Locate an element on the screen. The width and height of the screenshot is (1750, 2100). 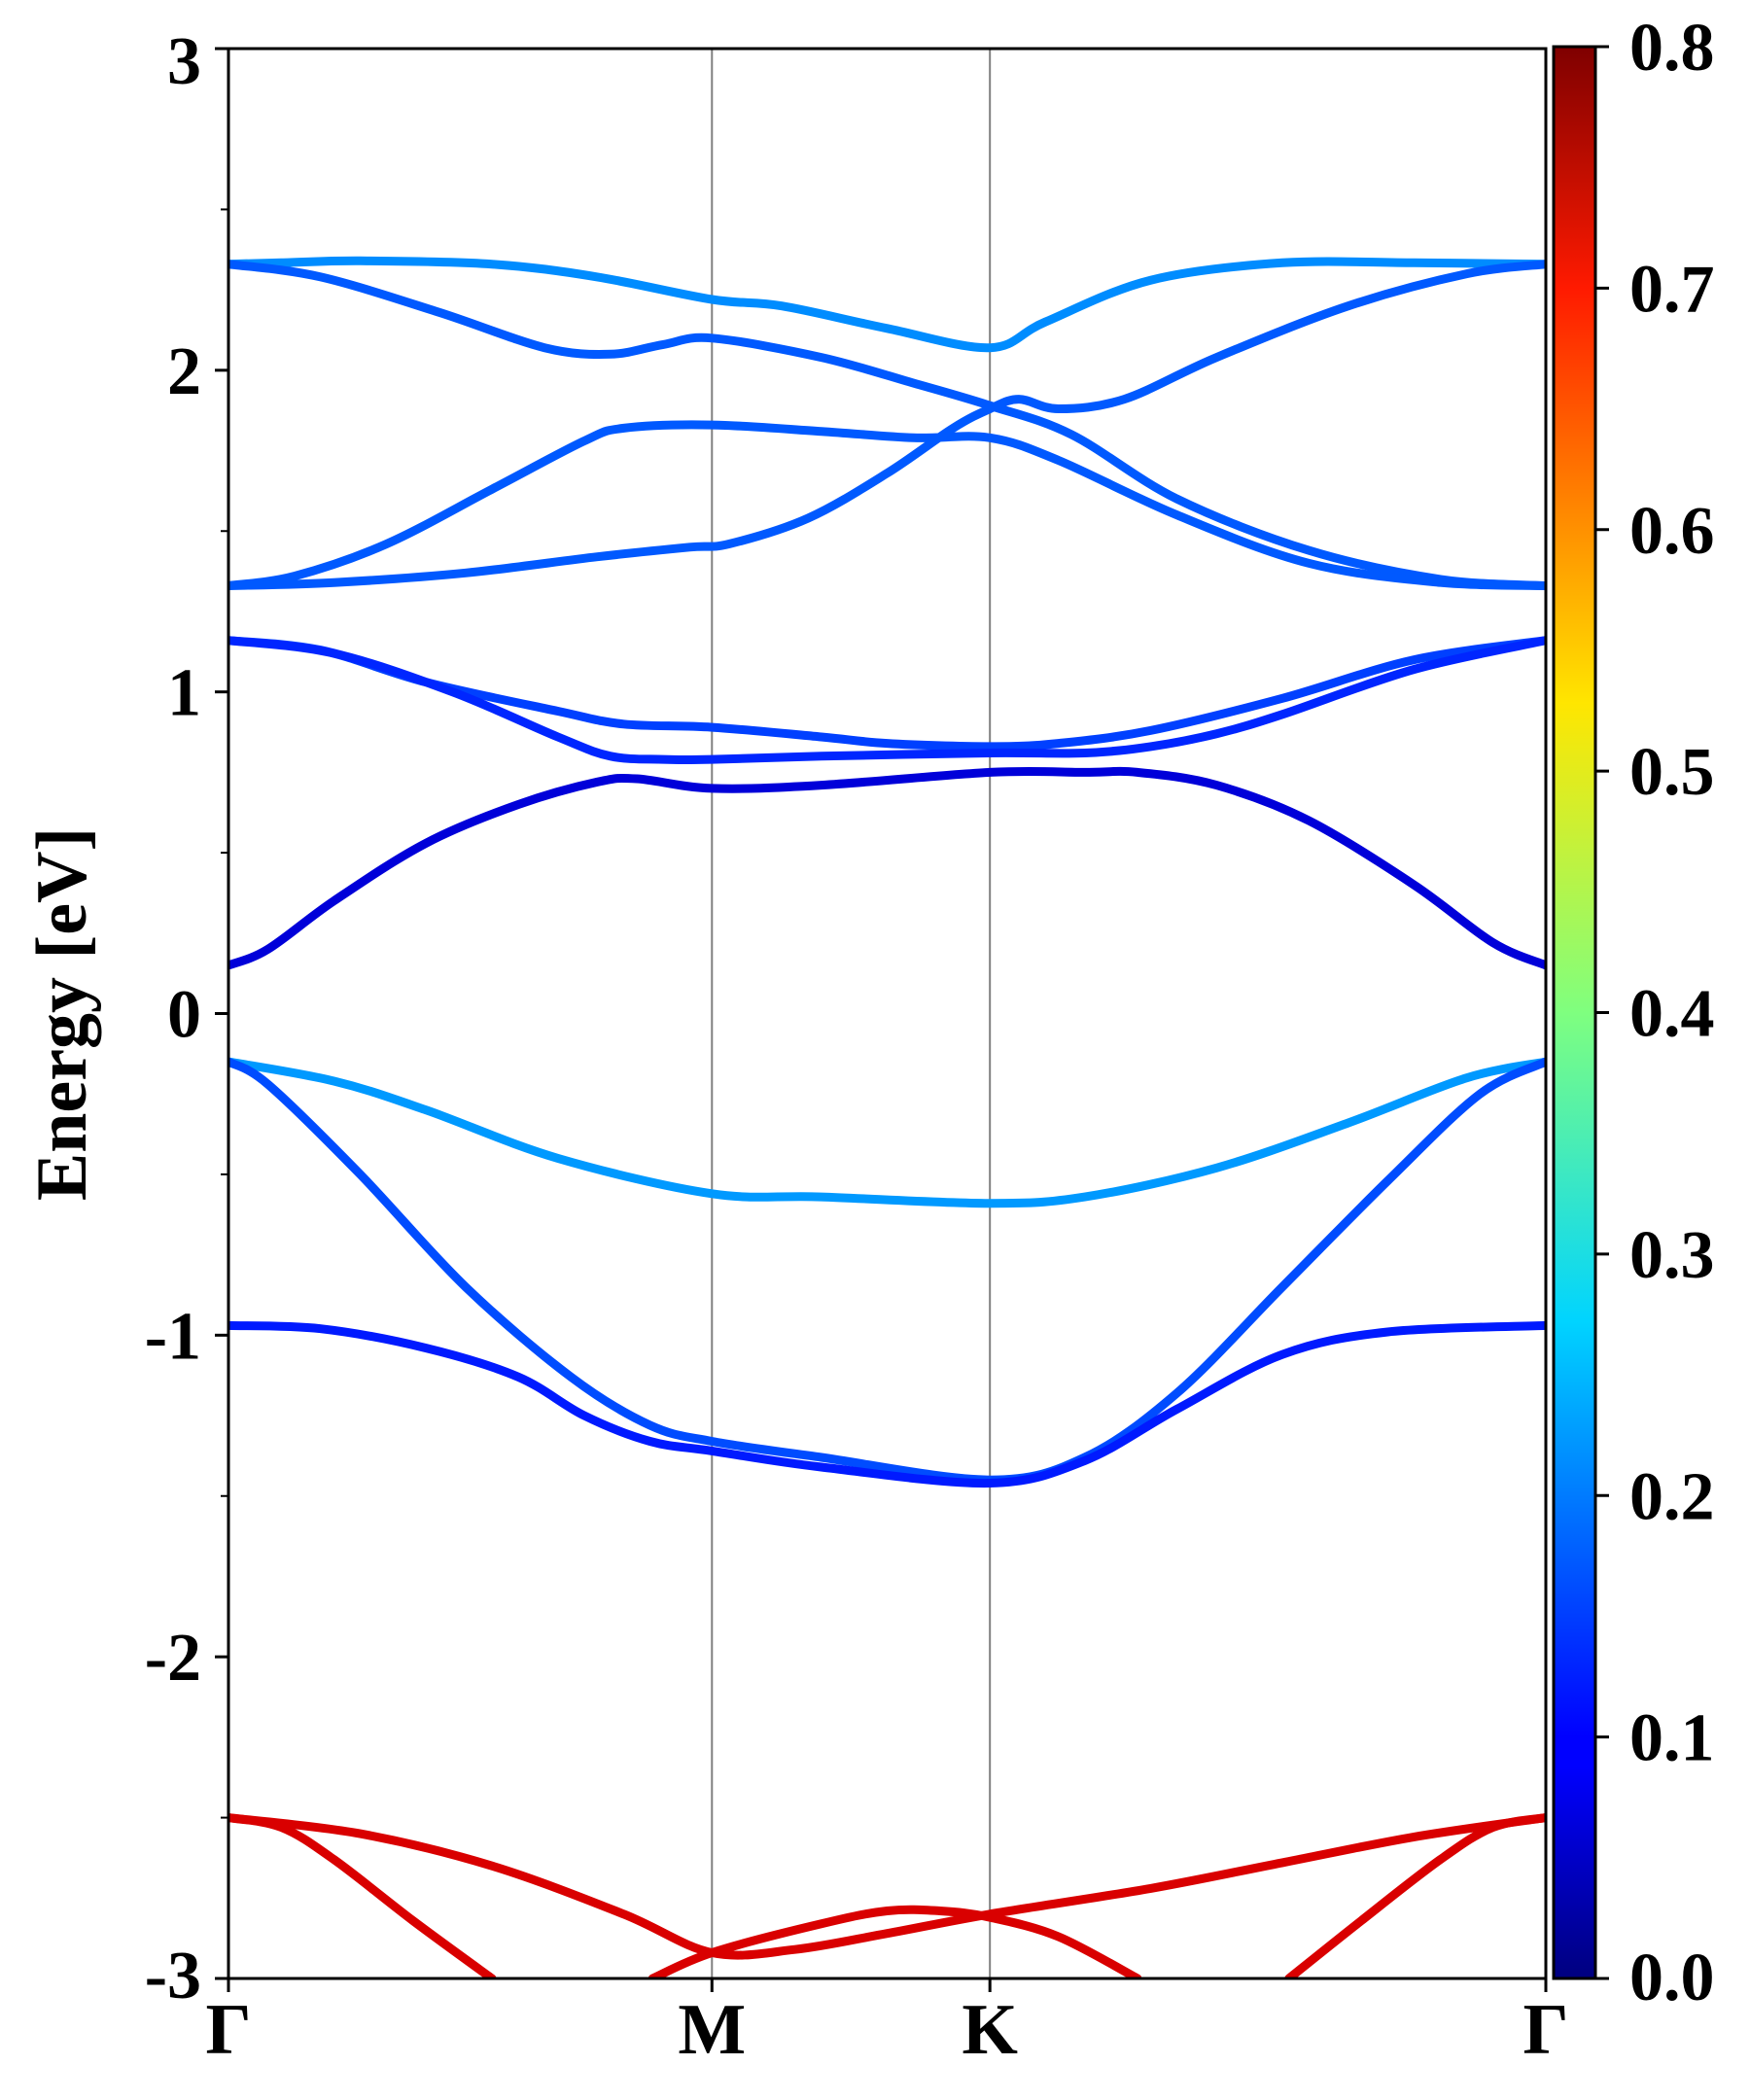
colorbar-tick-label: 0.0 is located at coordinates (1672, 1978).